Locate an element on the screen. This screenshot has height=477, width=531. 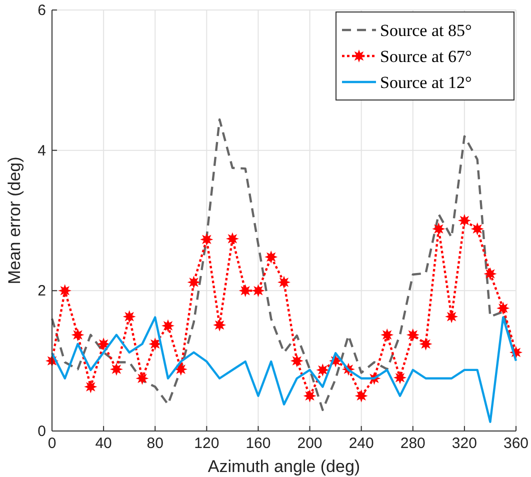
legend-label: Source at 12° is located at coordinates (426, 82).